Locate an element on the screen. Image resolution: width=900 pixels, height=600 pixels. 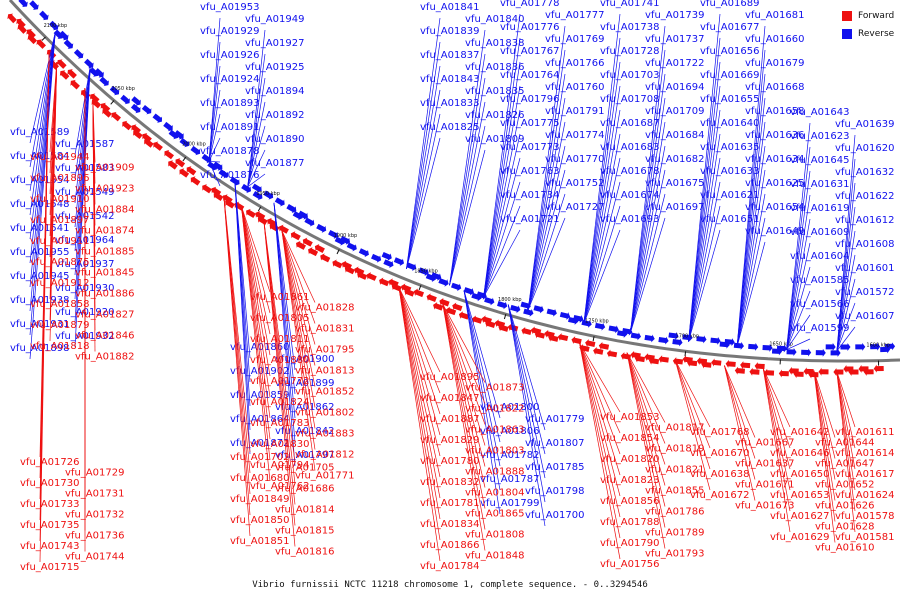
forward-gene-label: vfu_A01642 is located at coordinates (799, 432).